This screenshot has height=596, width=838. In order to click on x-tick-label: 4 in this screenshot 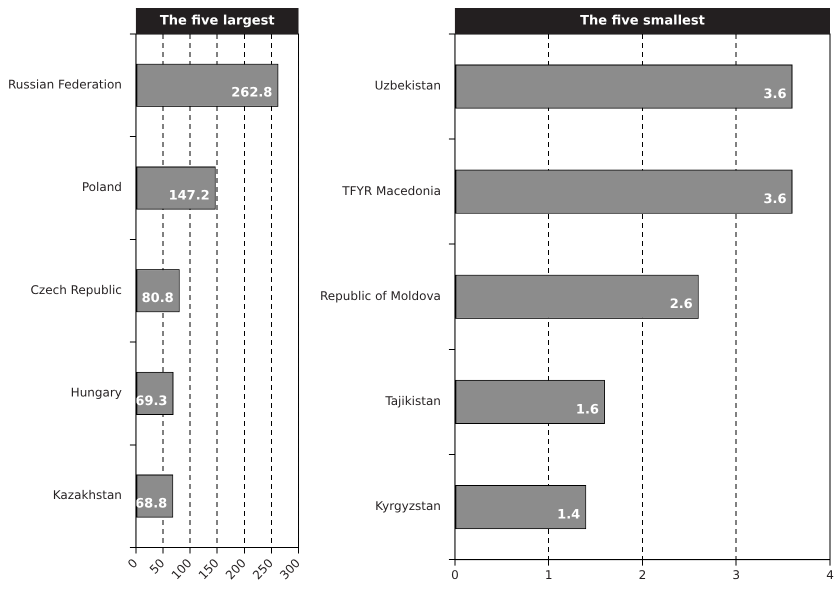, I will do `click(830, 575)`.